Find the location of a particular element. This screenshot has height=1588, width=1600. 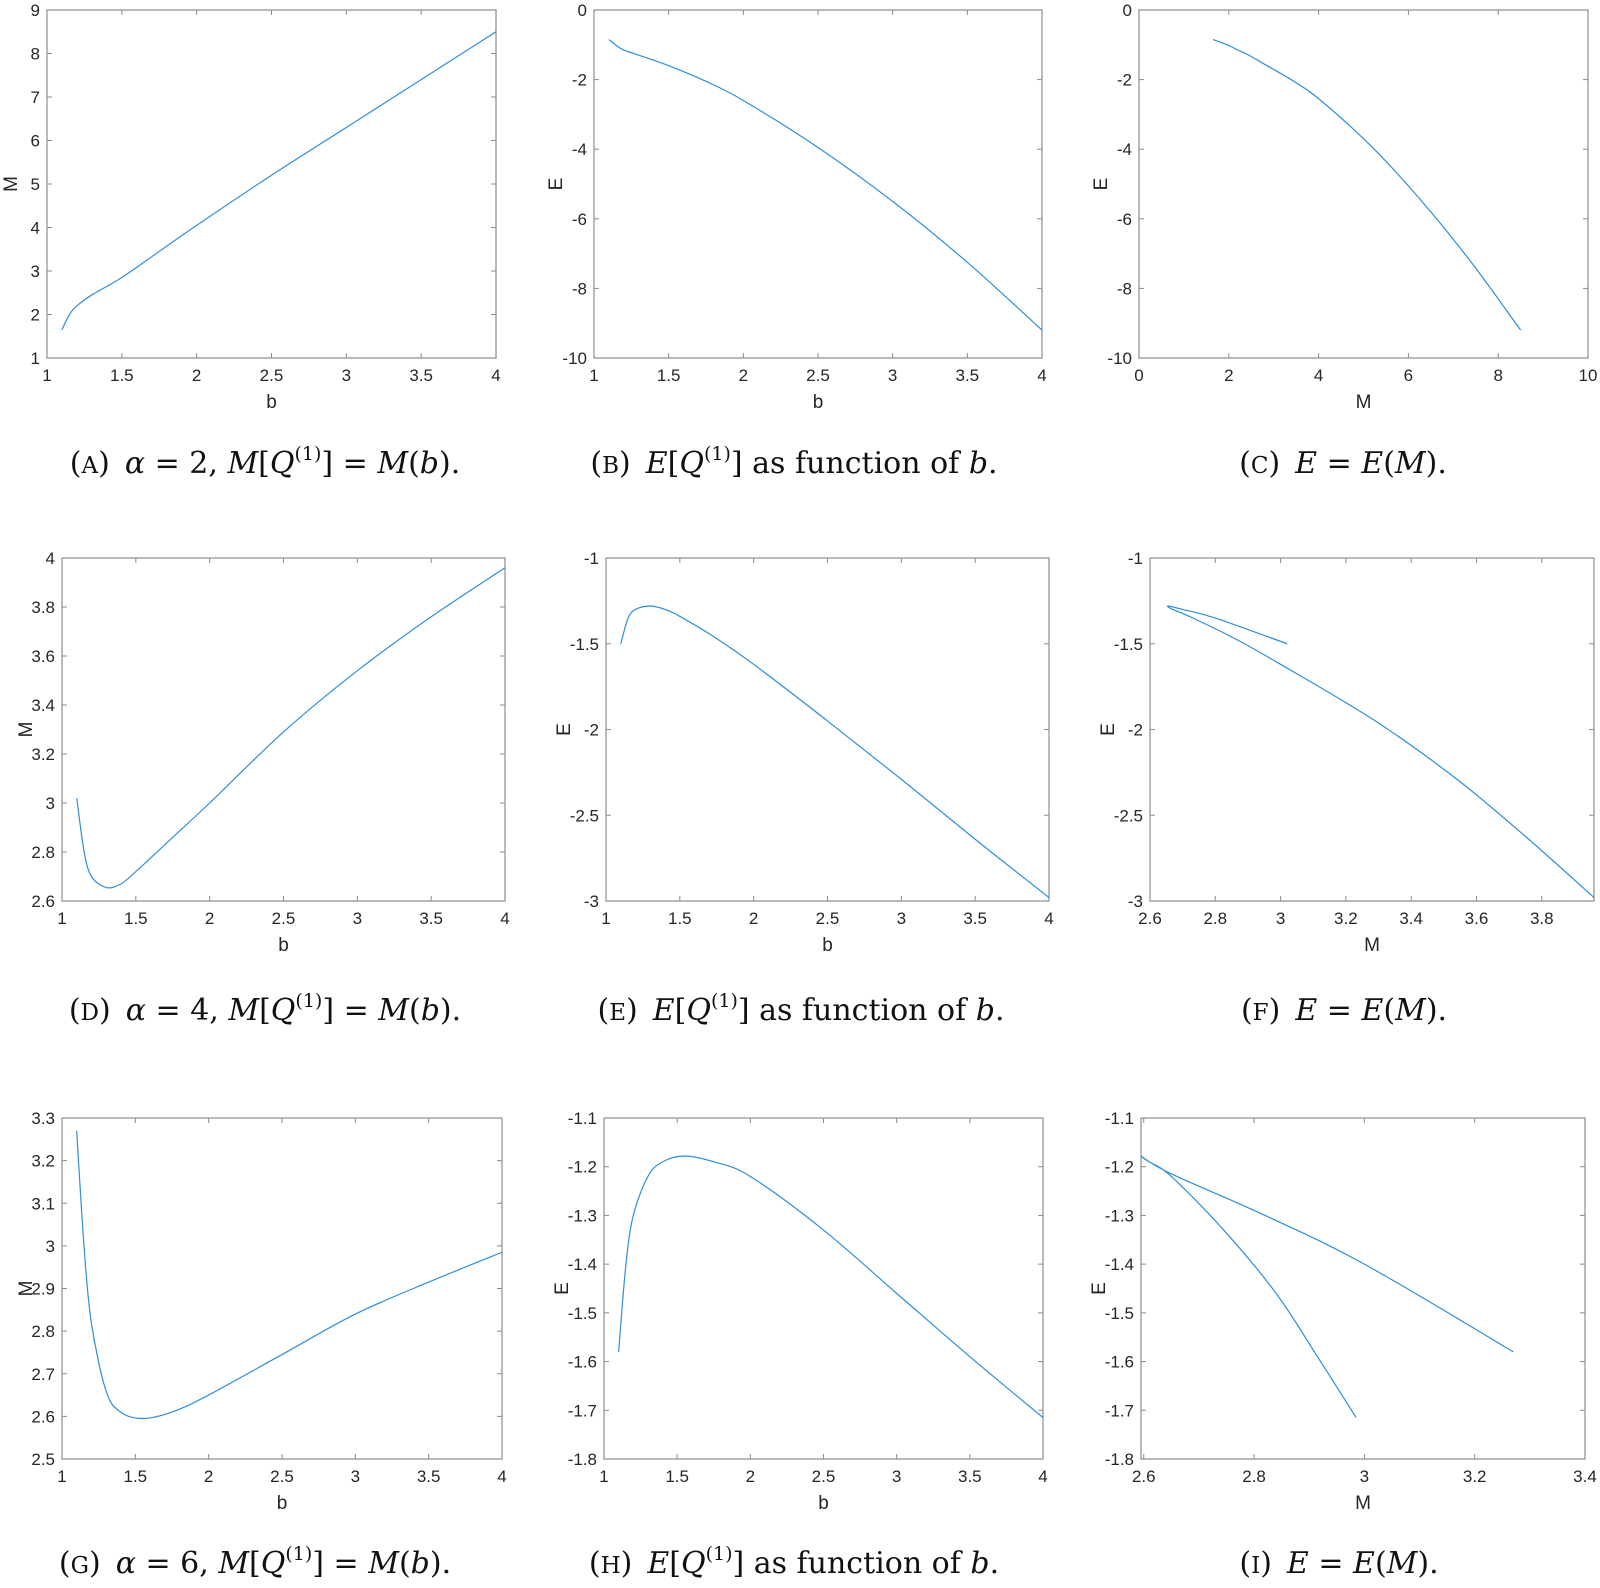

series-line-h is located at coordinates (830, 1287).